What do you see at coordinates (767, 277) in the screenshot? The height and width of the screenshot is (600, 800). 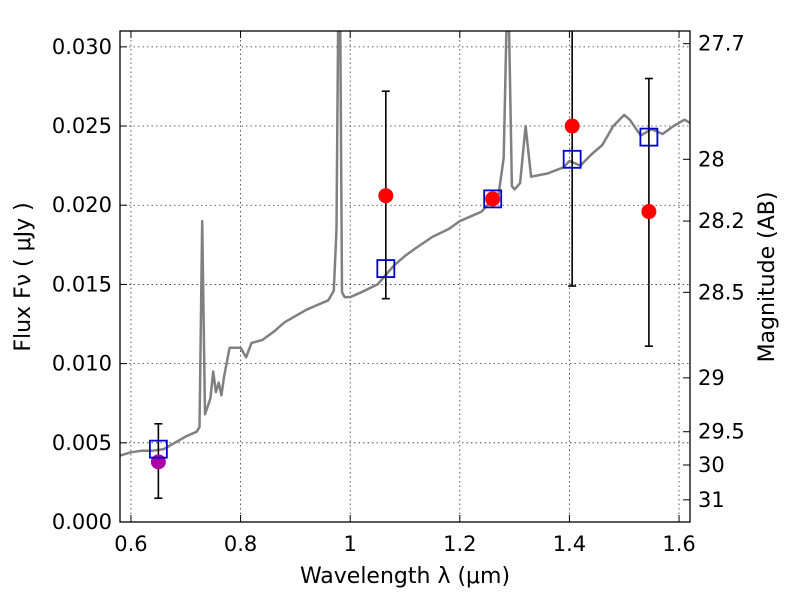 I see `y2-axis-label: Magnitude (AB)` at bounding box center [767, 277].